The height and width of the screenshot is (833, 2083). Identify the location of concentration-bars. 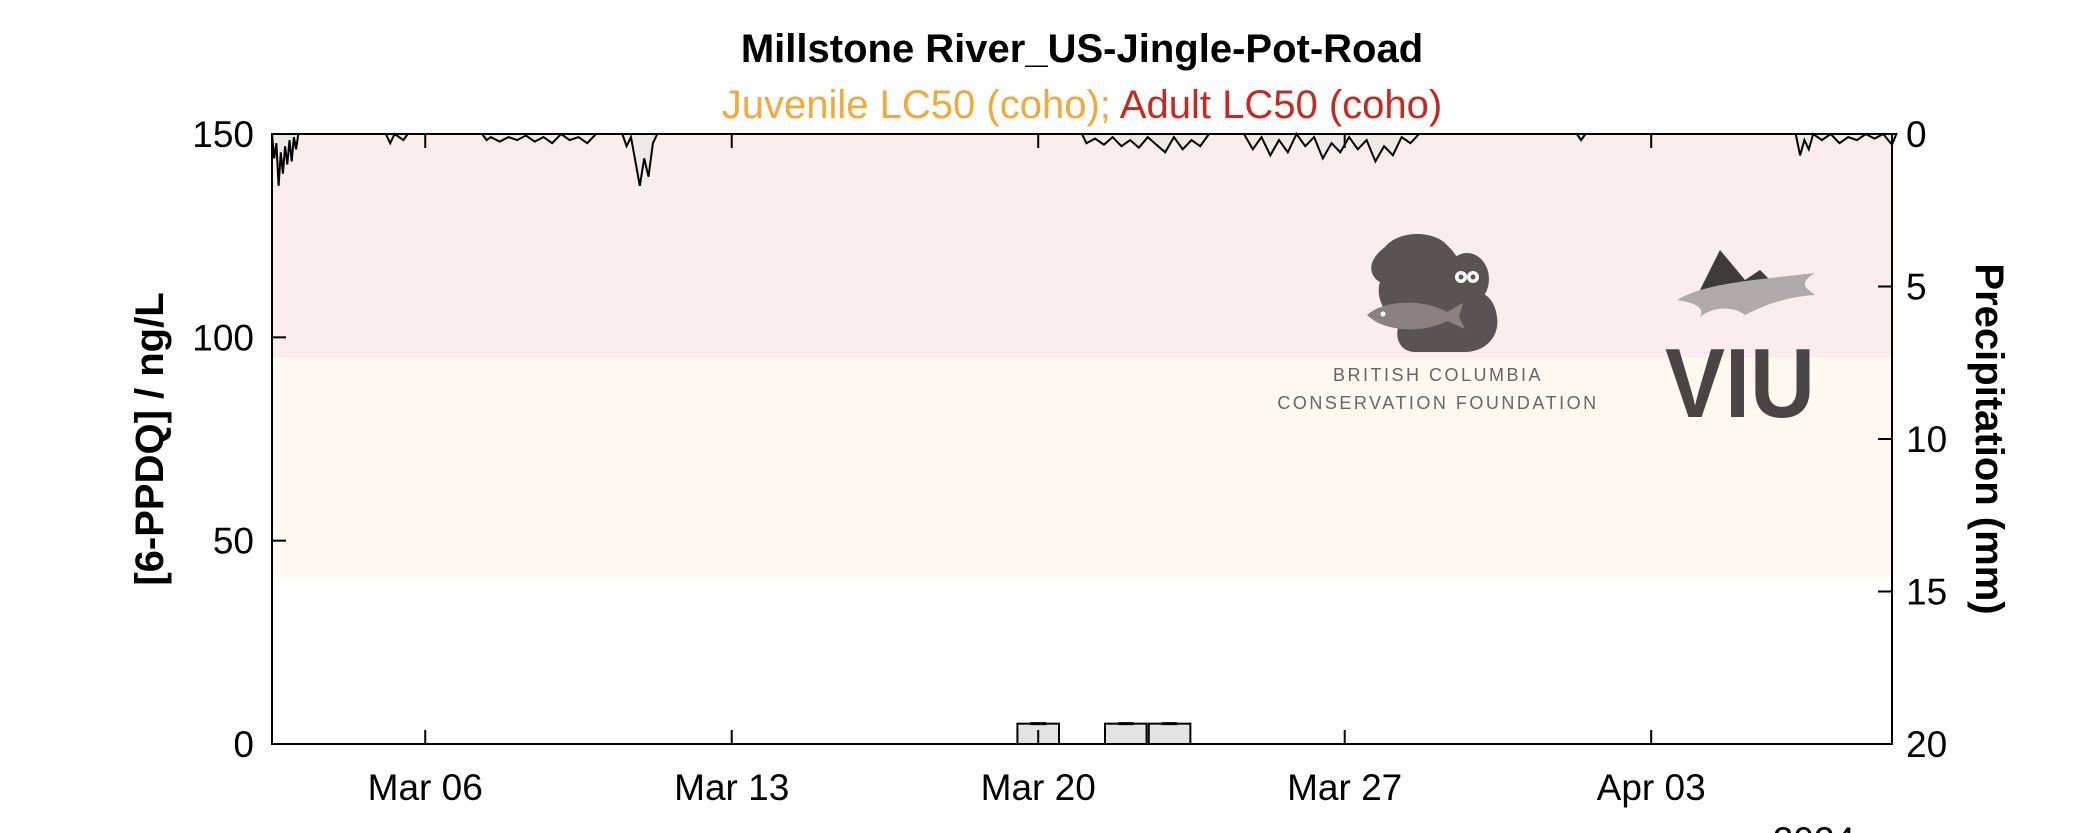
(1104, 734).